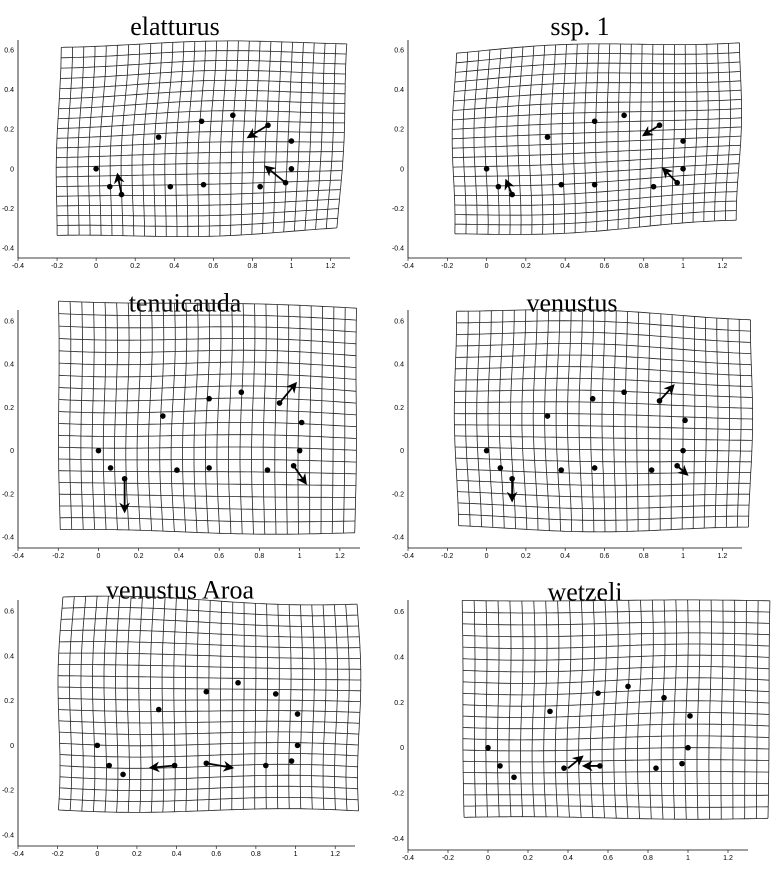 The width and height of the screenshot is (781, 878). What do you see at coordinates (447, 266) in the screenshot?
I see `x-tick-label: -0.2` at bounding box center [447, 266].